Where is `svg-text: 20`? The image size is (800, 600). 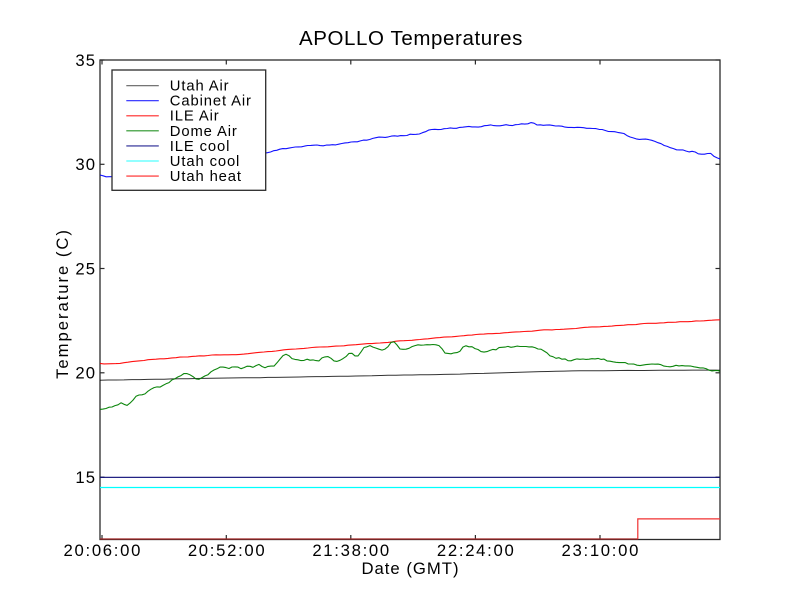 svg-text: 20 is located at coordinates (85, 373).